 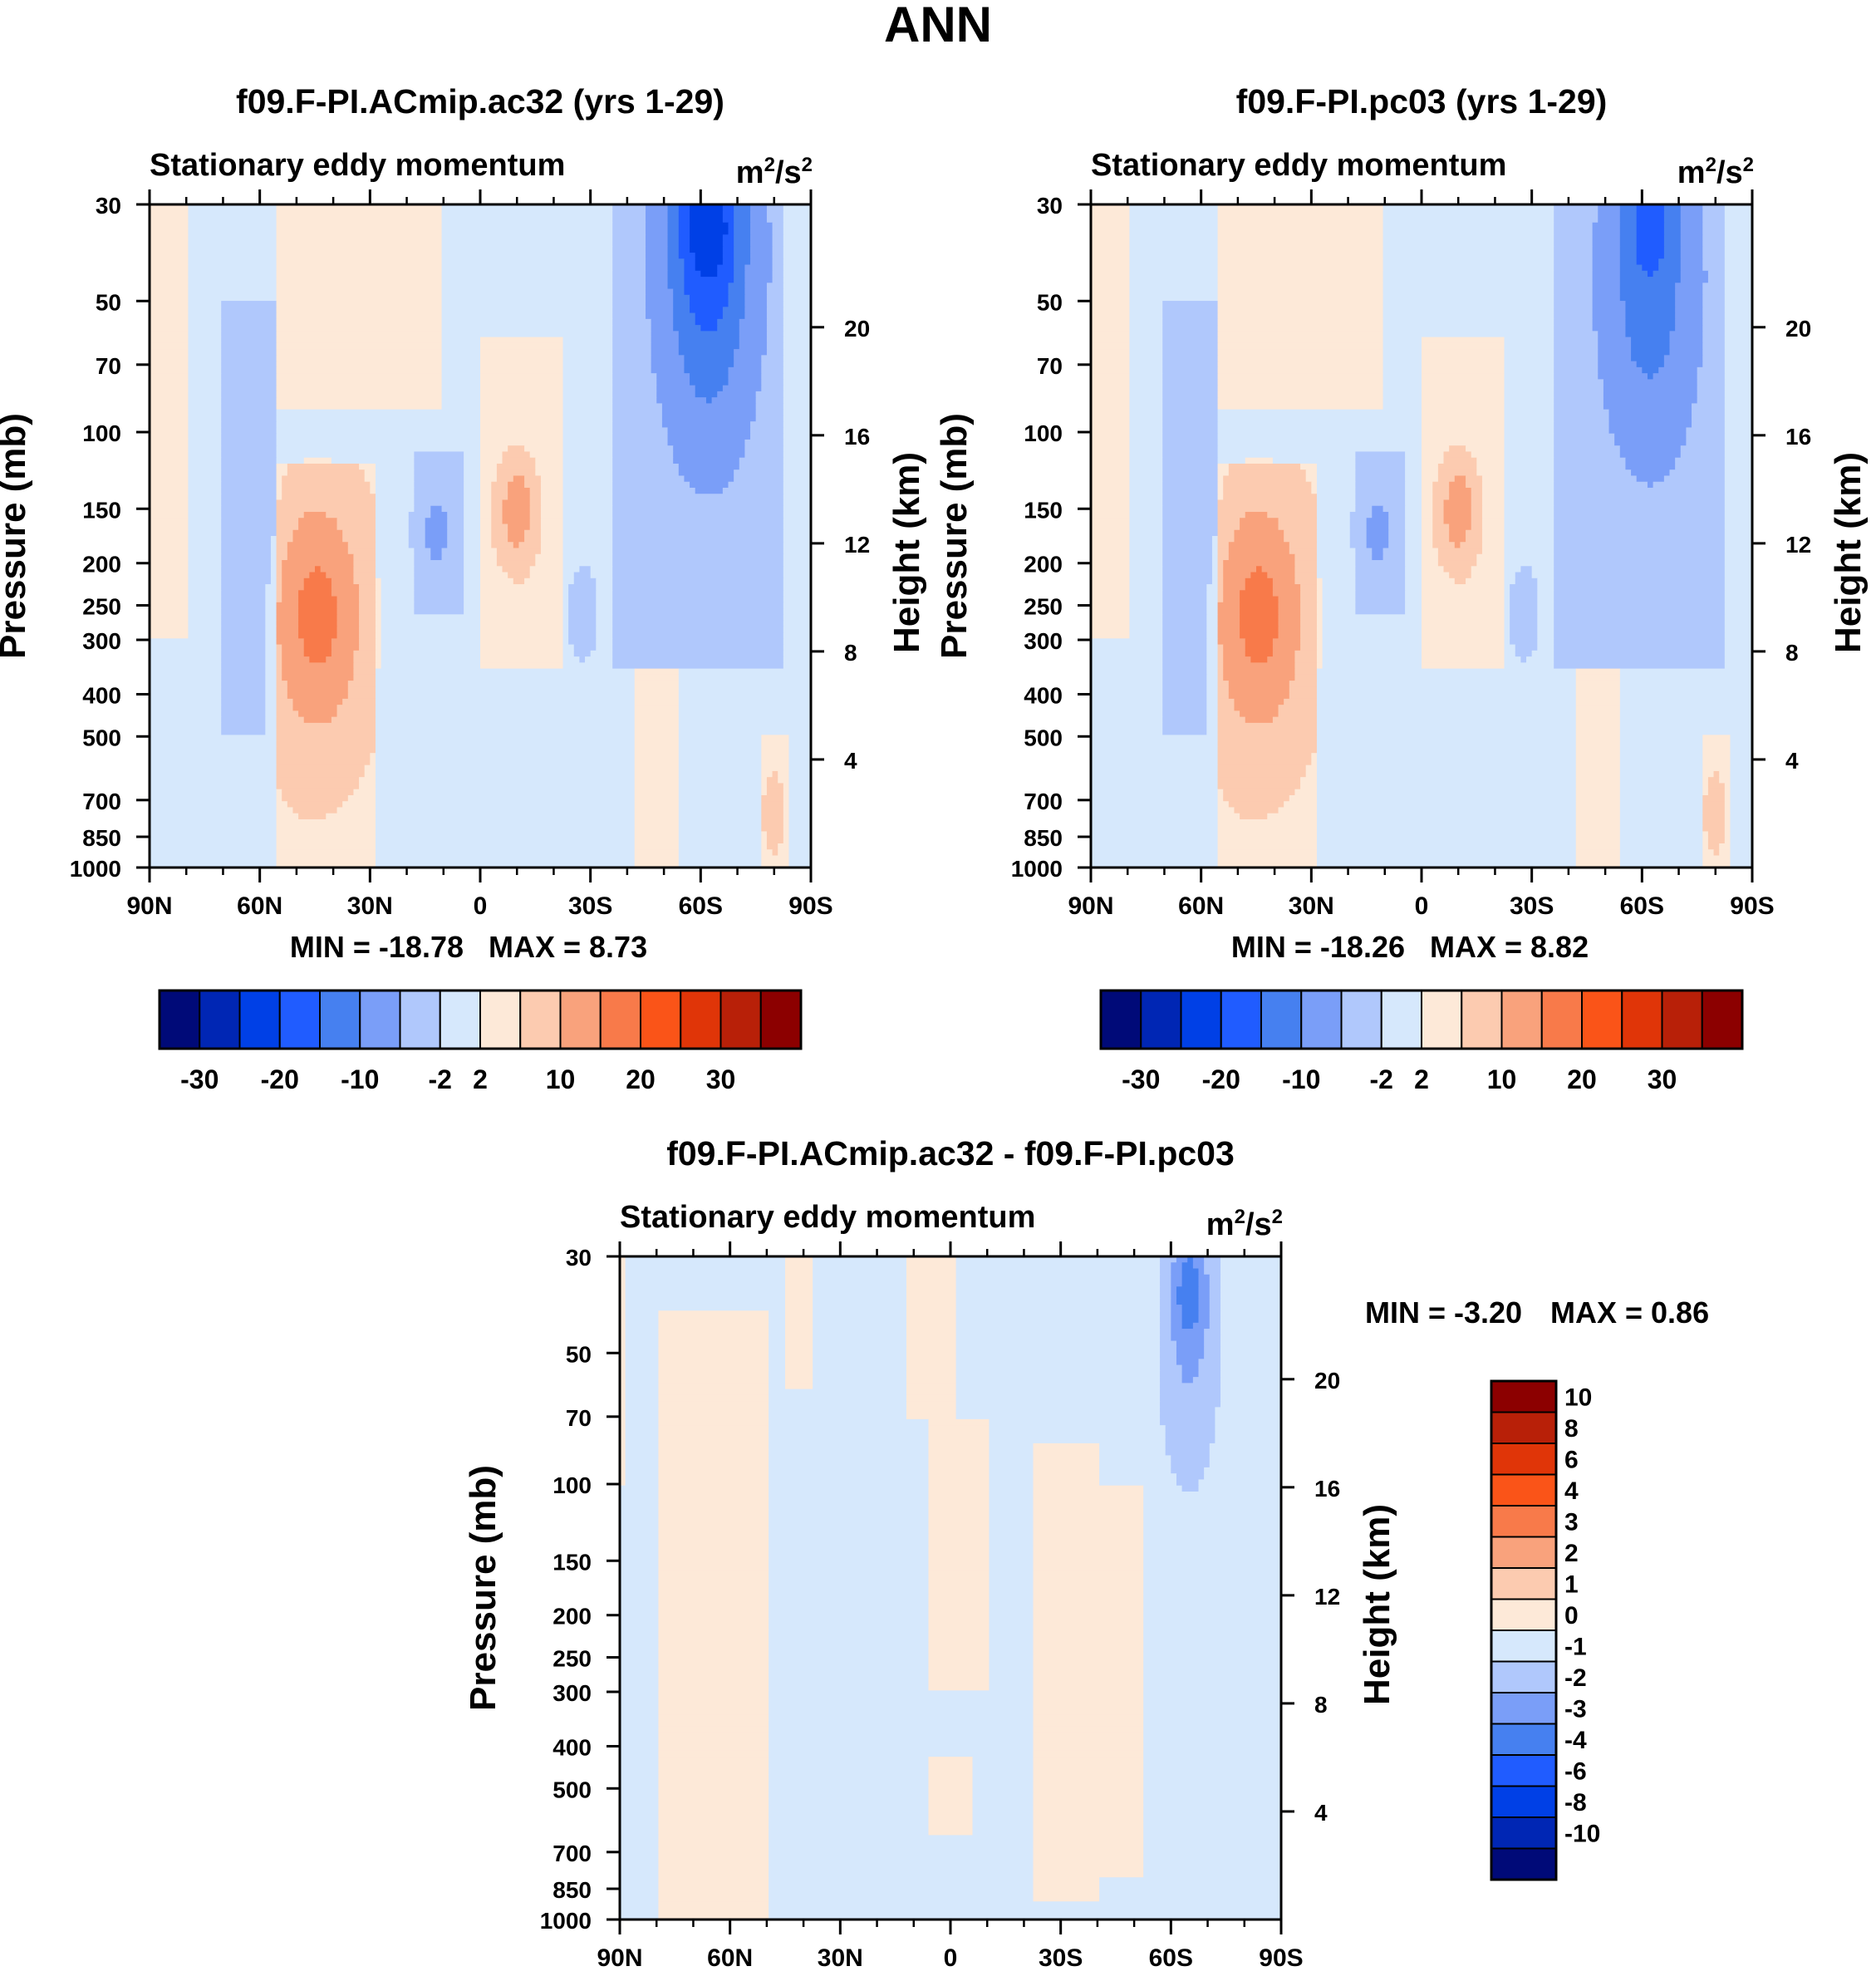 What do you see at coordinates (1575, 1647) in the screenshot?
I see `colorbar-label: -1` at bounding box center [1575, 1647].